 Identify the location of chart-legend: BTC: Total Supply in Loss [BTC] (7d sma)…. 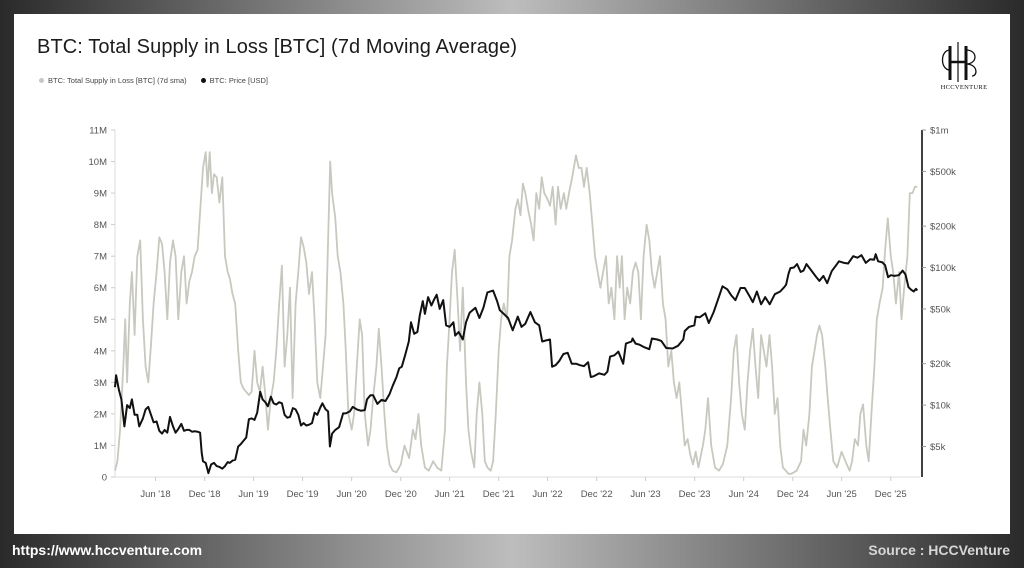
(153, 80).